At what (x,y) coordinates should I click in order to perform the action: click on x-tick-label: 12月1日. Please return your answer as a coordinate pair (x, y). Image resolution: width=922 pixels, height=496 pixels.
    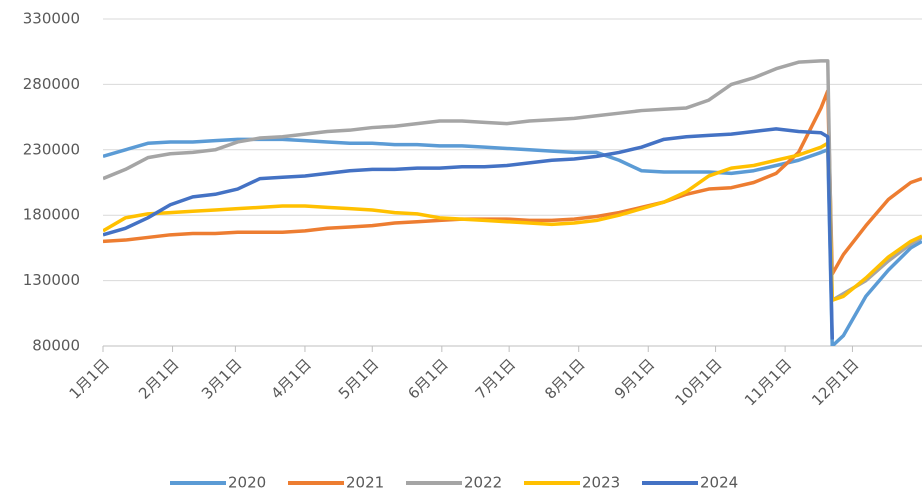
    Looking at the image, I should click on (835, 382).